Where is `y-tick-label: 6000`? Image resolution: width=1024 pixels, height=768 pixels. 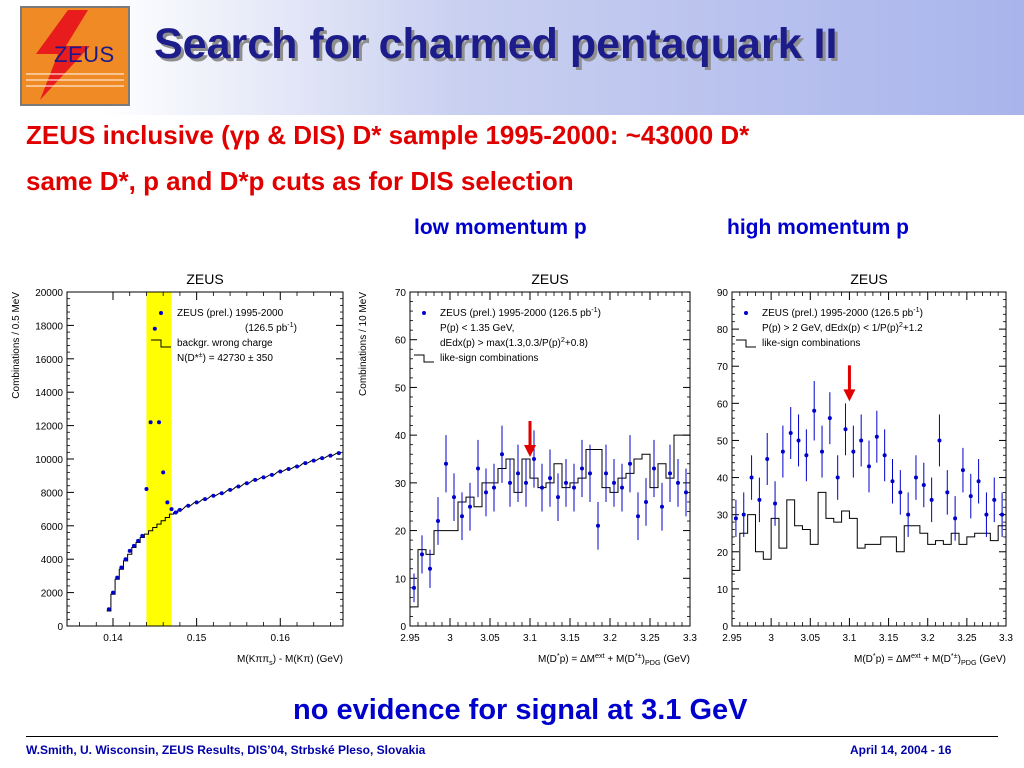 y-tick-label: 6000 is located at coordinates (52, 527).